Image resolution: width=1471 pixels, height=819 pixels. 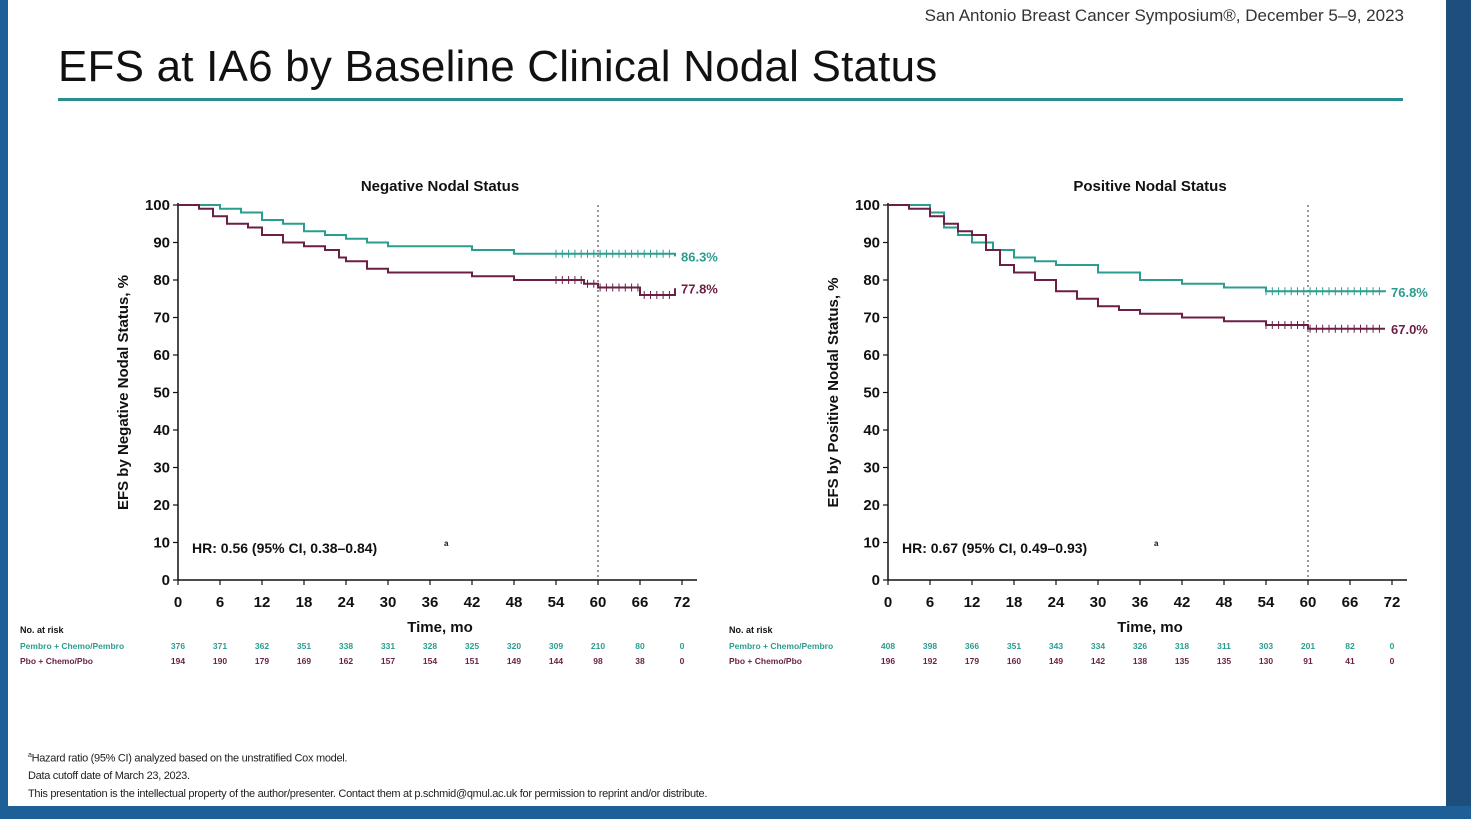 What do you see at coordinates (440, 627) in the screenshot?
I see `chart1-x-axis-label: Time, mo` at bounding box center [440, 627].